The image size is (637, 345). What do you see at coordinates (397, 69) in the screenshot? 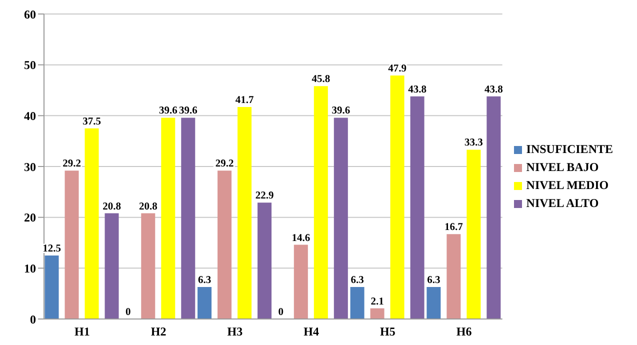
I see `data-label: 47.9` at bounding box center [397, 69].